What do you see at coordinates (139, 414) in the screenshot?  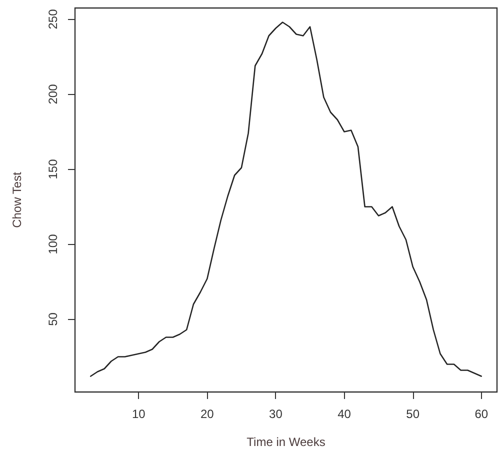 I see `x-tick-label: 10` at bounding box center [139, 414].